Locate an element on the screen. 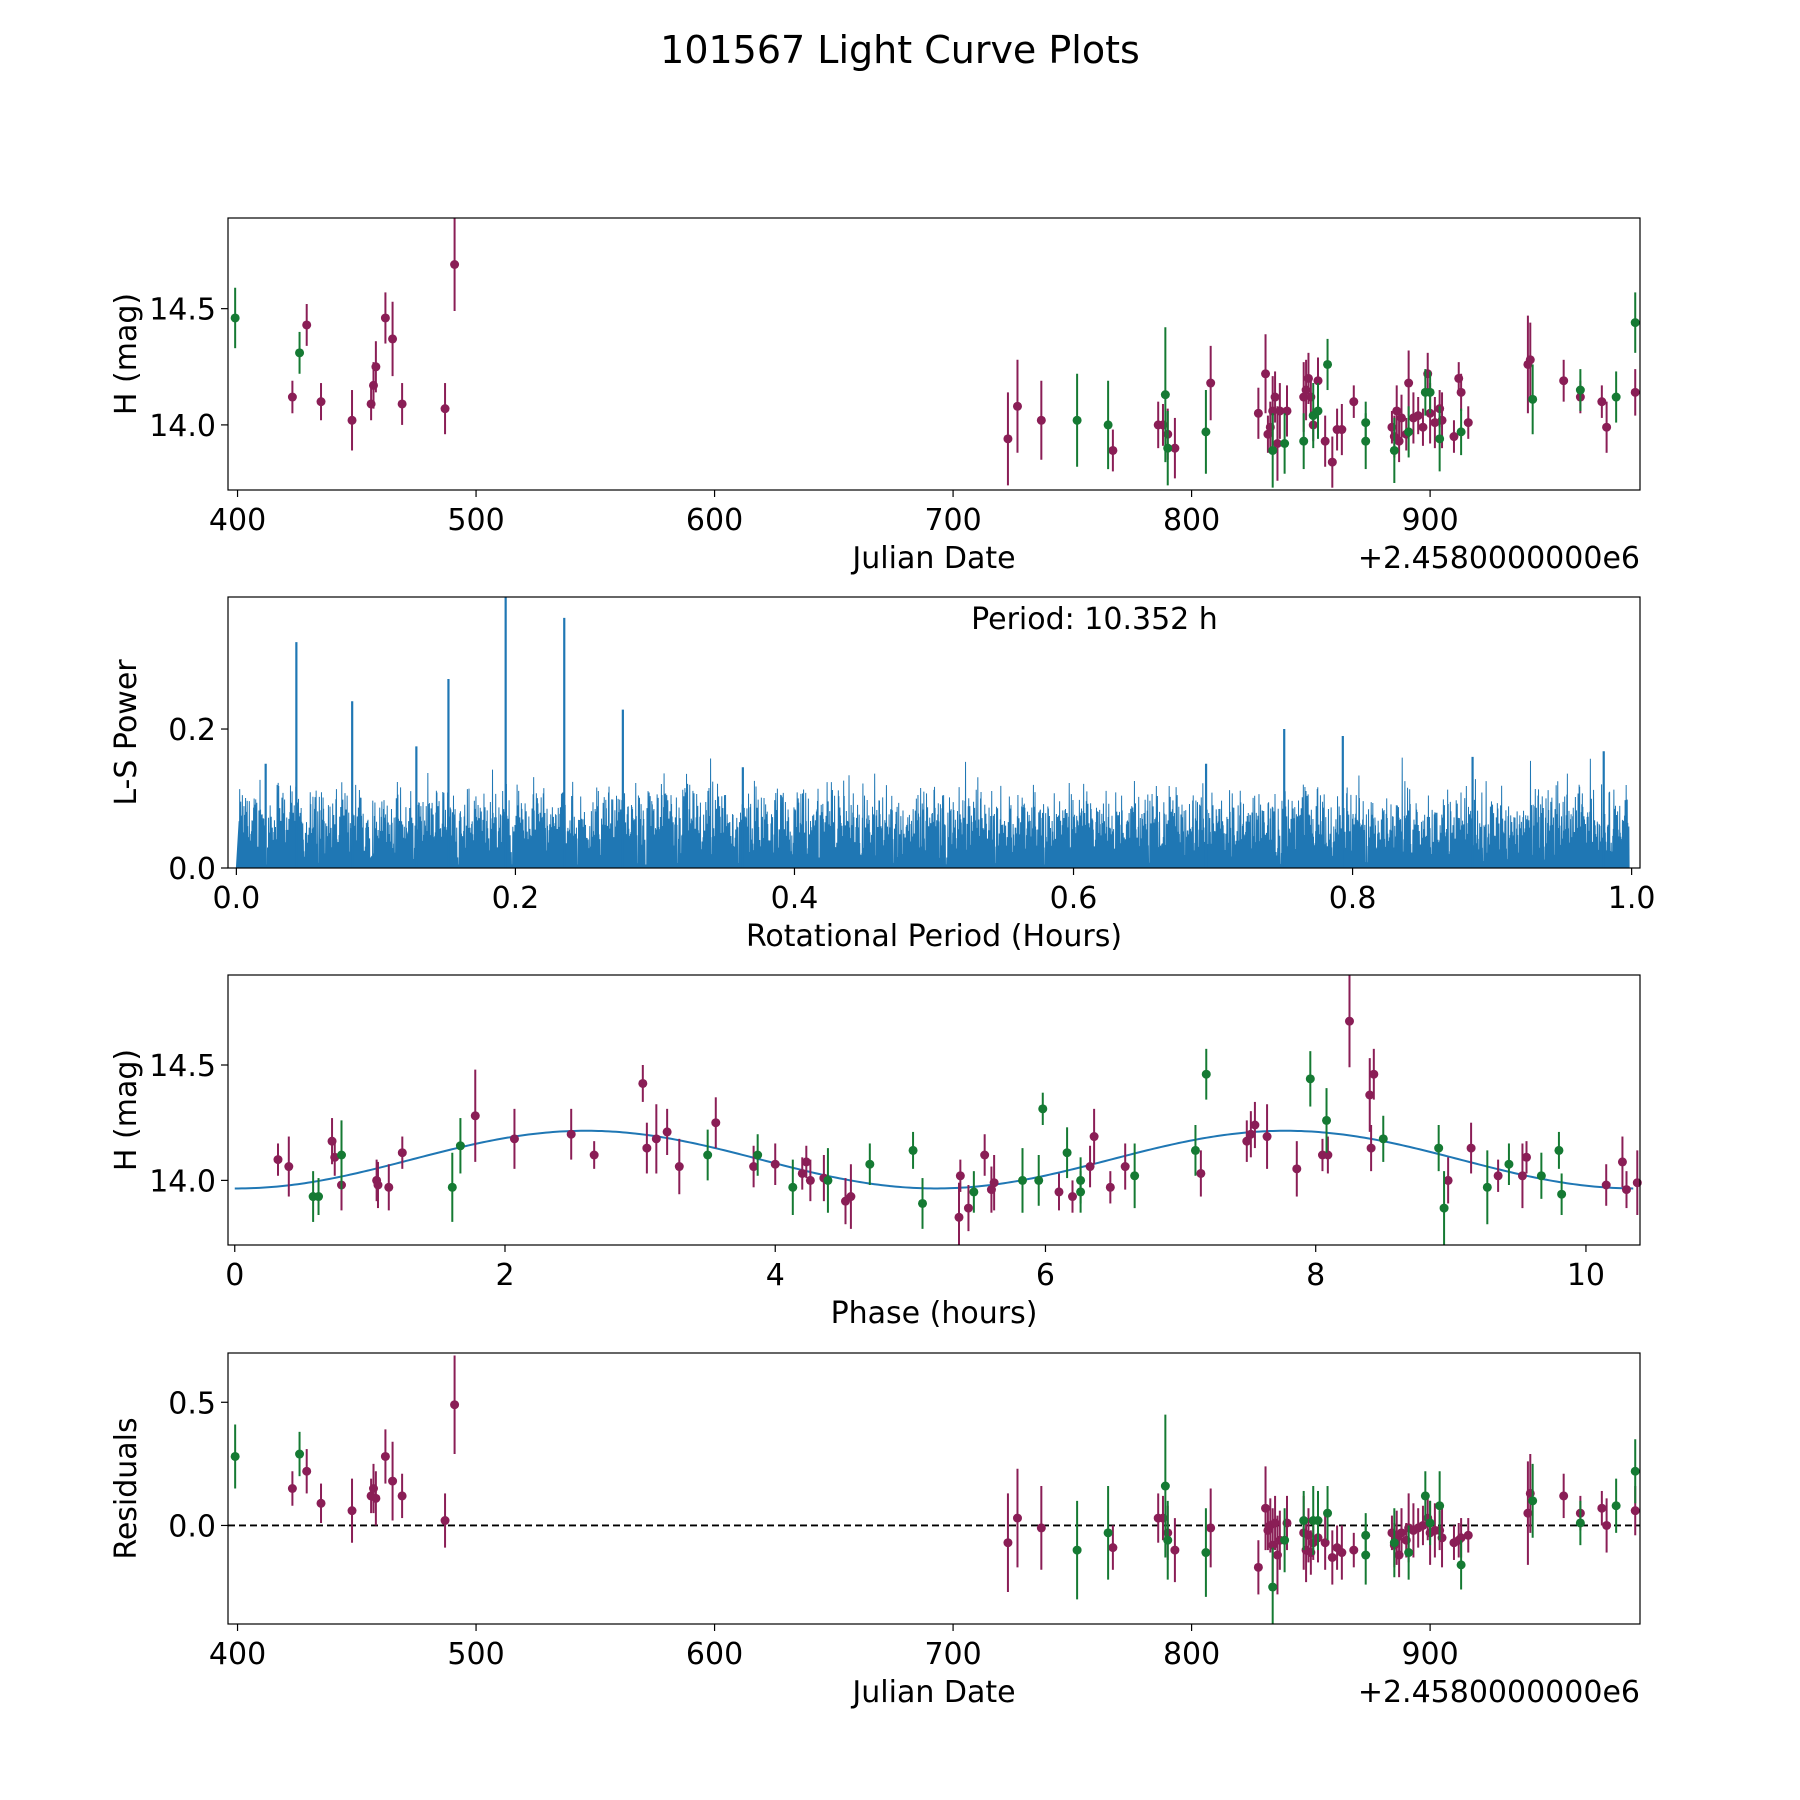 This screenshot has height=1800, width=1800. periodogram-frame is located at coordinates (934, 732).